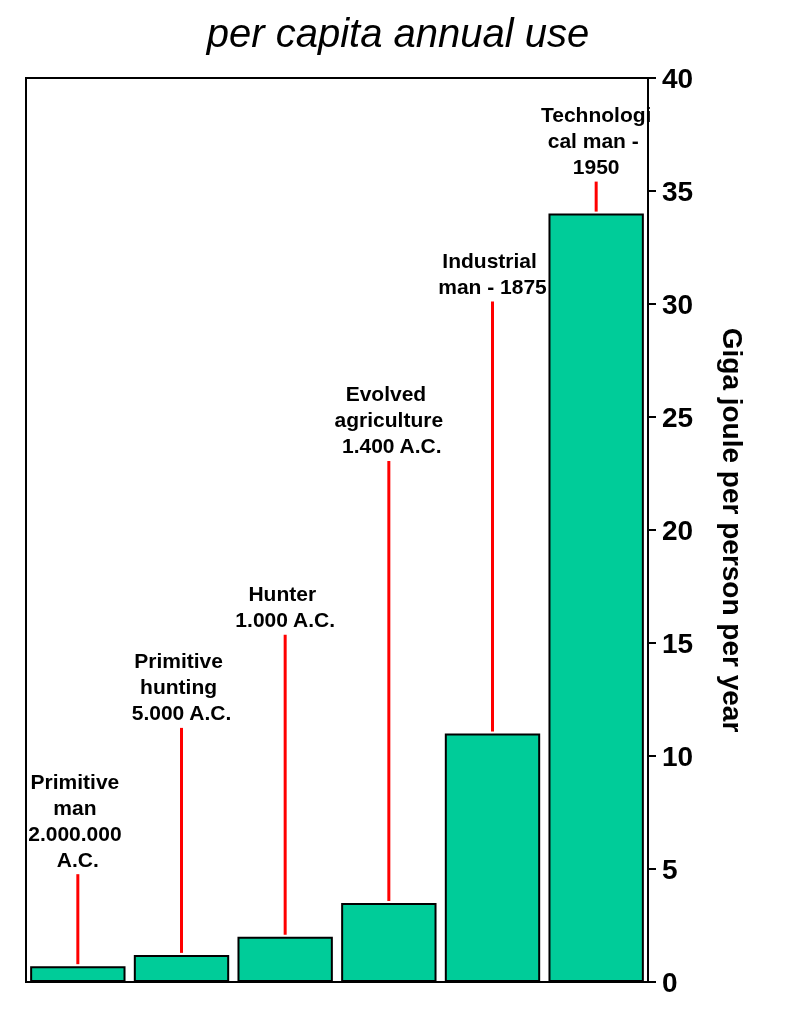 The height and width of the screenshot is (1009, 799). What do you see at coordinates (678, 756) in the screenshot?
I see `y-tick-label: 10` at bounding box center [678, 756].